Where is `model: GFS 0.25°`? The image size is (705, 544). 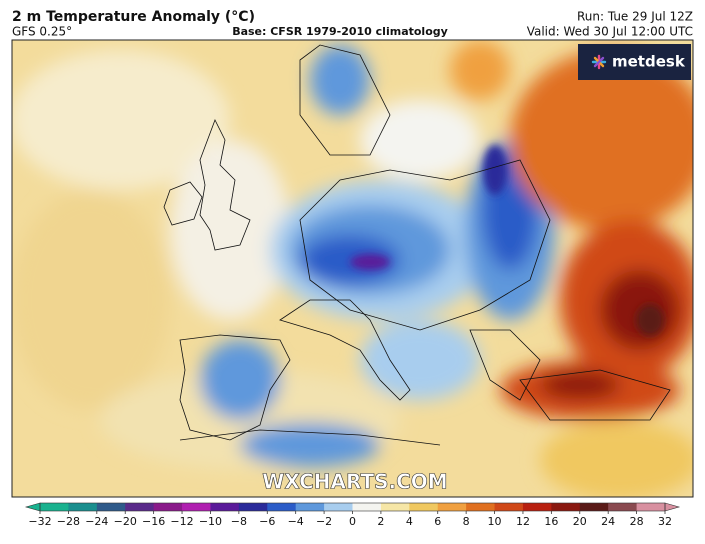
model: GFS 0.25° is located at coordinates (42, 32).